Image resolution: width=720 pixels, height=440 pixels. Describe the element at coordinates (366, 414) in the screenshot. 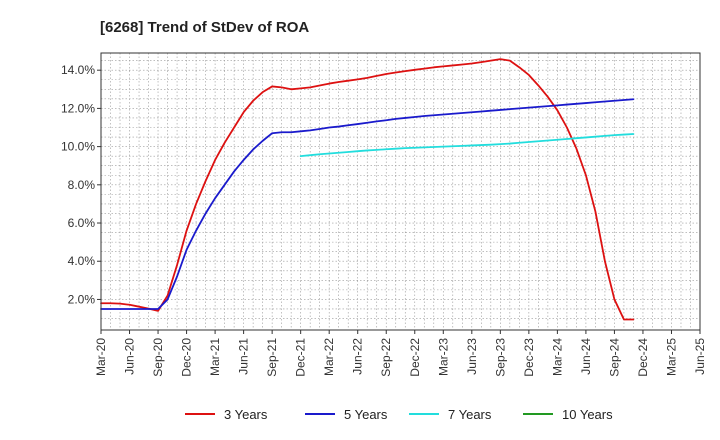

I see `legend-label-5-years: 5 Years` at that location.